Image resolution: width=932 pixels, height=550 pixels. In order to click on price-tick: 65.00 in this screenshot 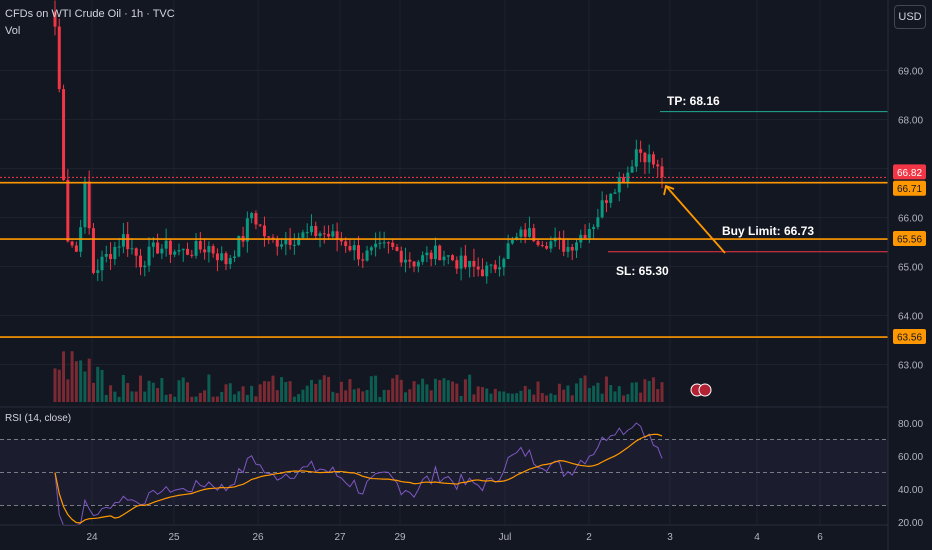, I will do `click(910, 268)`.